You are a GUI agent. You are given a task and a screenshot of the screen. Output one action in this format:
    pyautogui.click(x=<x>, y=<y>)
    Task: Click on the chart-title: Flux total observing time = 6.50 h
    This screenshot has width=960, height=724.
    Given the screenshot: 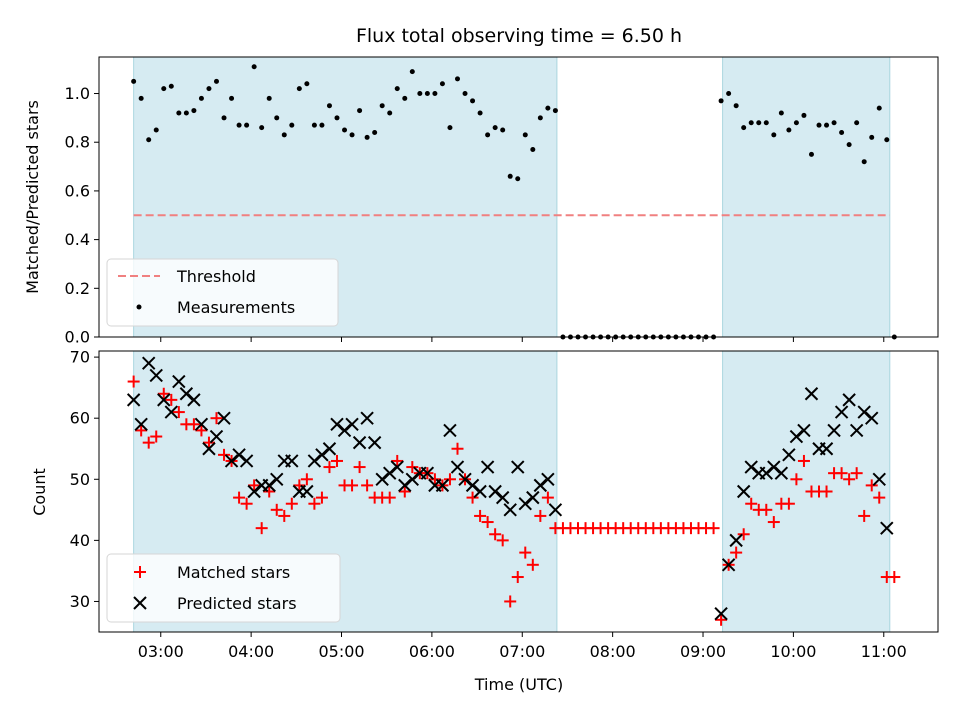 What is the action you would take?
    pyautogui.click(x=519, y=36)
    